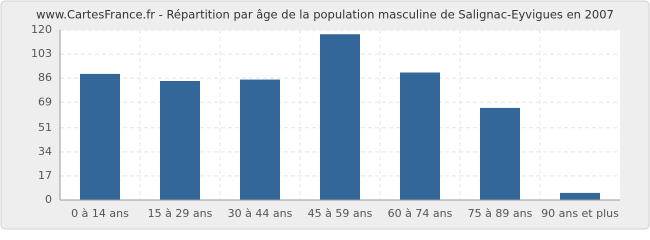  What do you see at coordinates (45, 127) in the screenshot?
I see `y-tick-label: 51` at bounding box center [45, 127].